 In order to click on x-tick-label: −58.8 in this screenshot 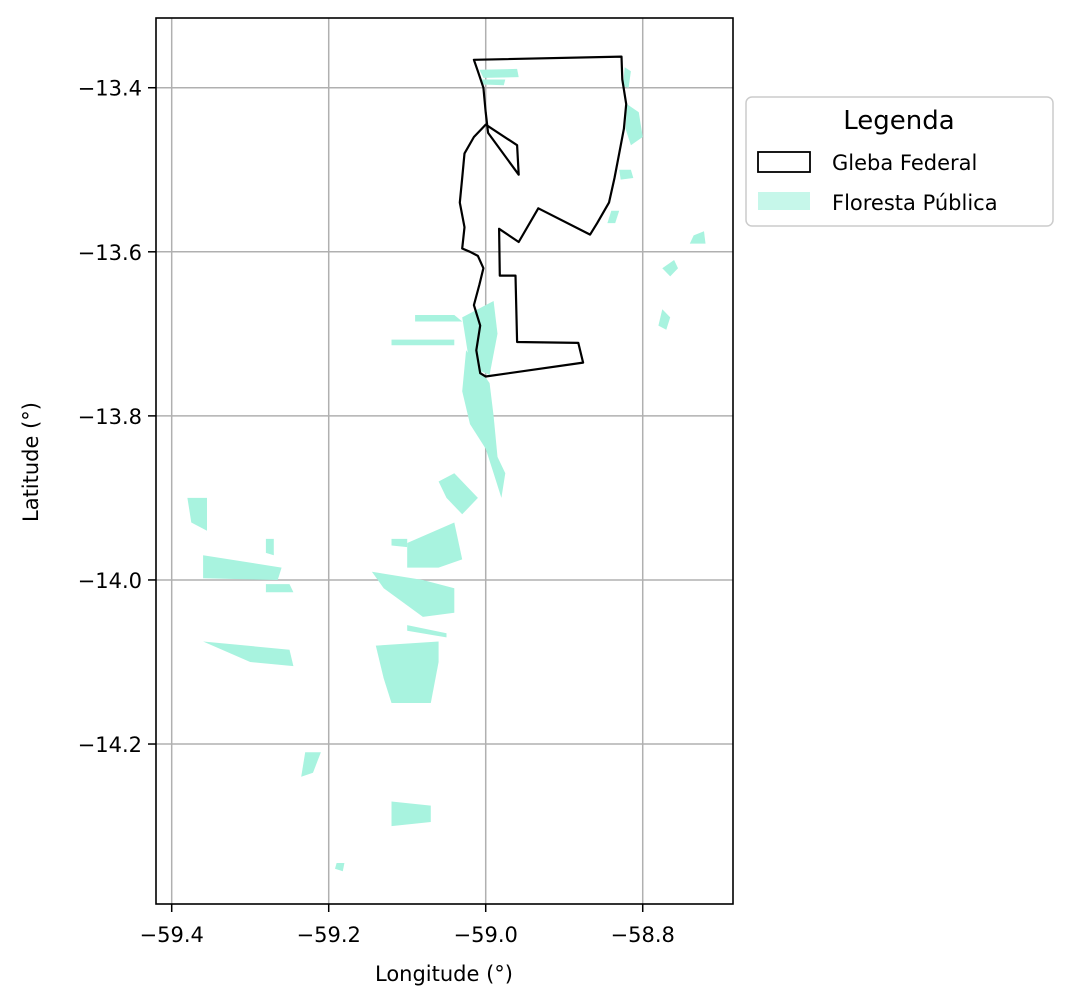, I will do `click(643, 935)`.